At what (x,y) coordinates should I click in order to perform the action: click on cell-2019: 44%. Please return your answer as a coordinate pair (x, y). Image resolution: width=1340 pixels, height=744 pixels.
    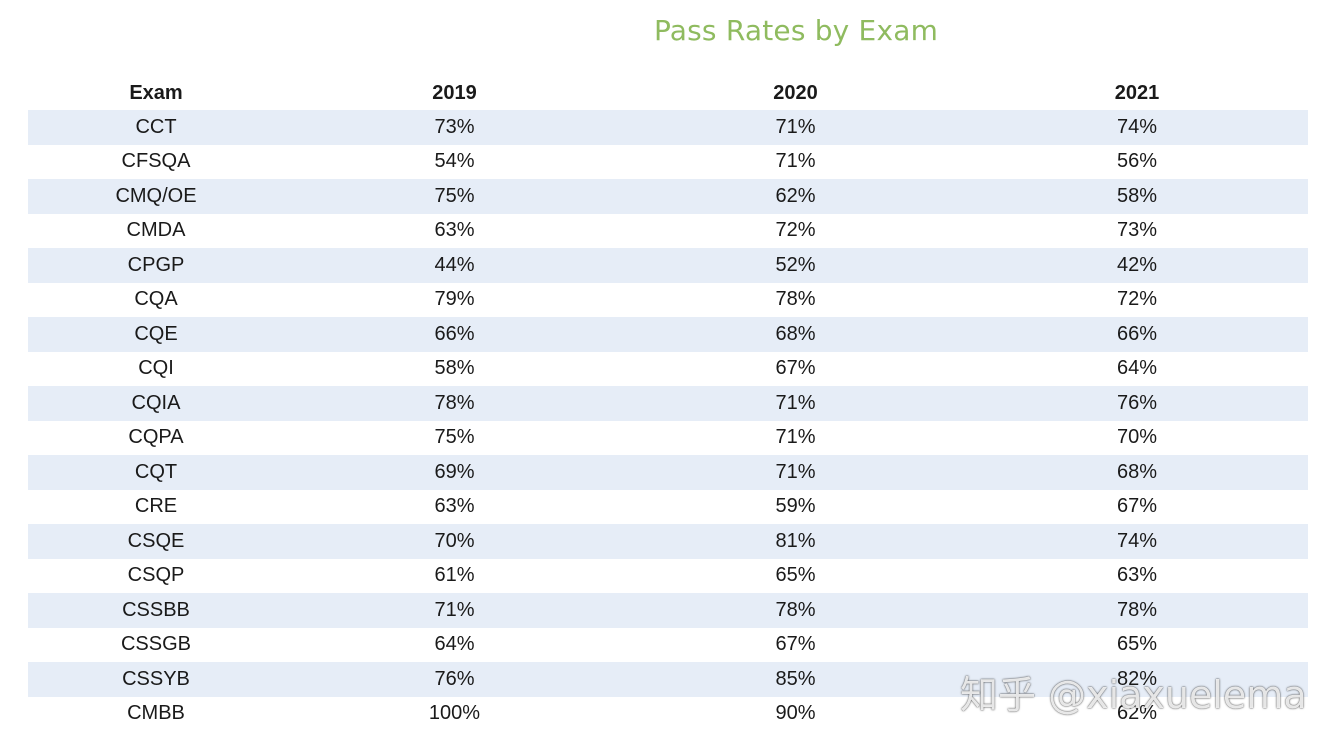
    Looking at the image, I should click on (454, 264).